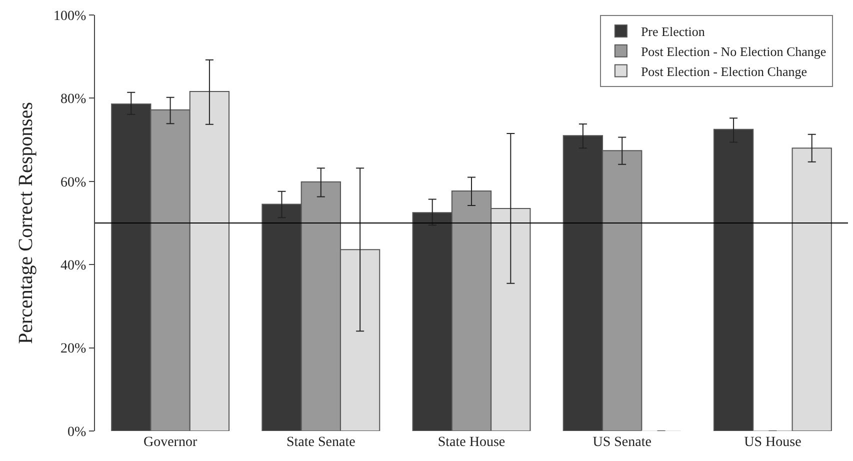 Image resolution: width=853 pixels, height=461 pixels. What do you see at coordinates (73, 100) in the screenshot?
I see `y-tick-label: 80%` at bounding box center [73, 100].